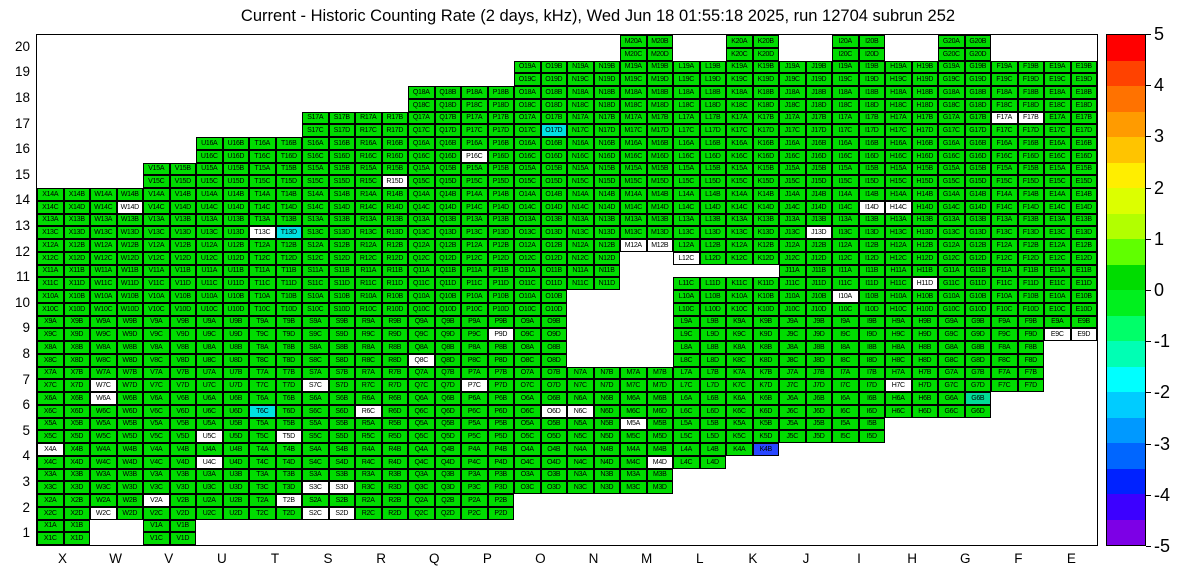  I want to click on detector-cell-Q8A: Q8A, so click(421, 347).